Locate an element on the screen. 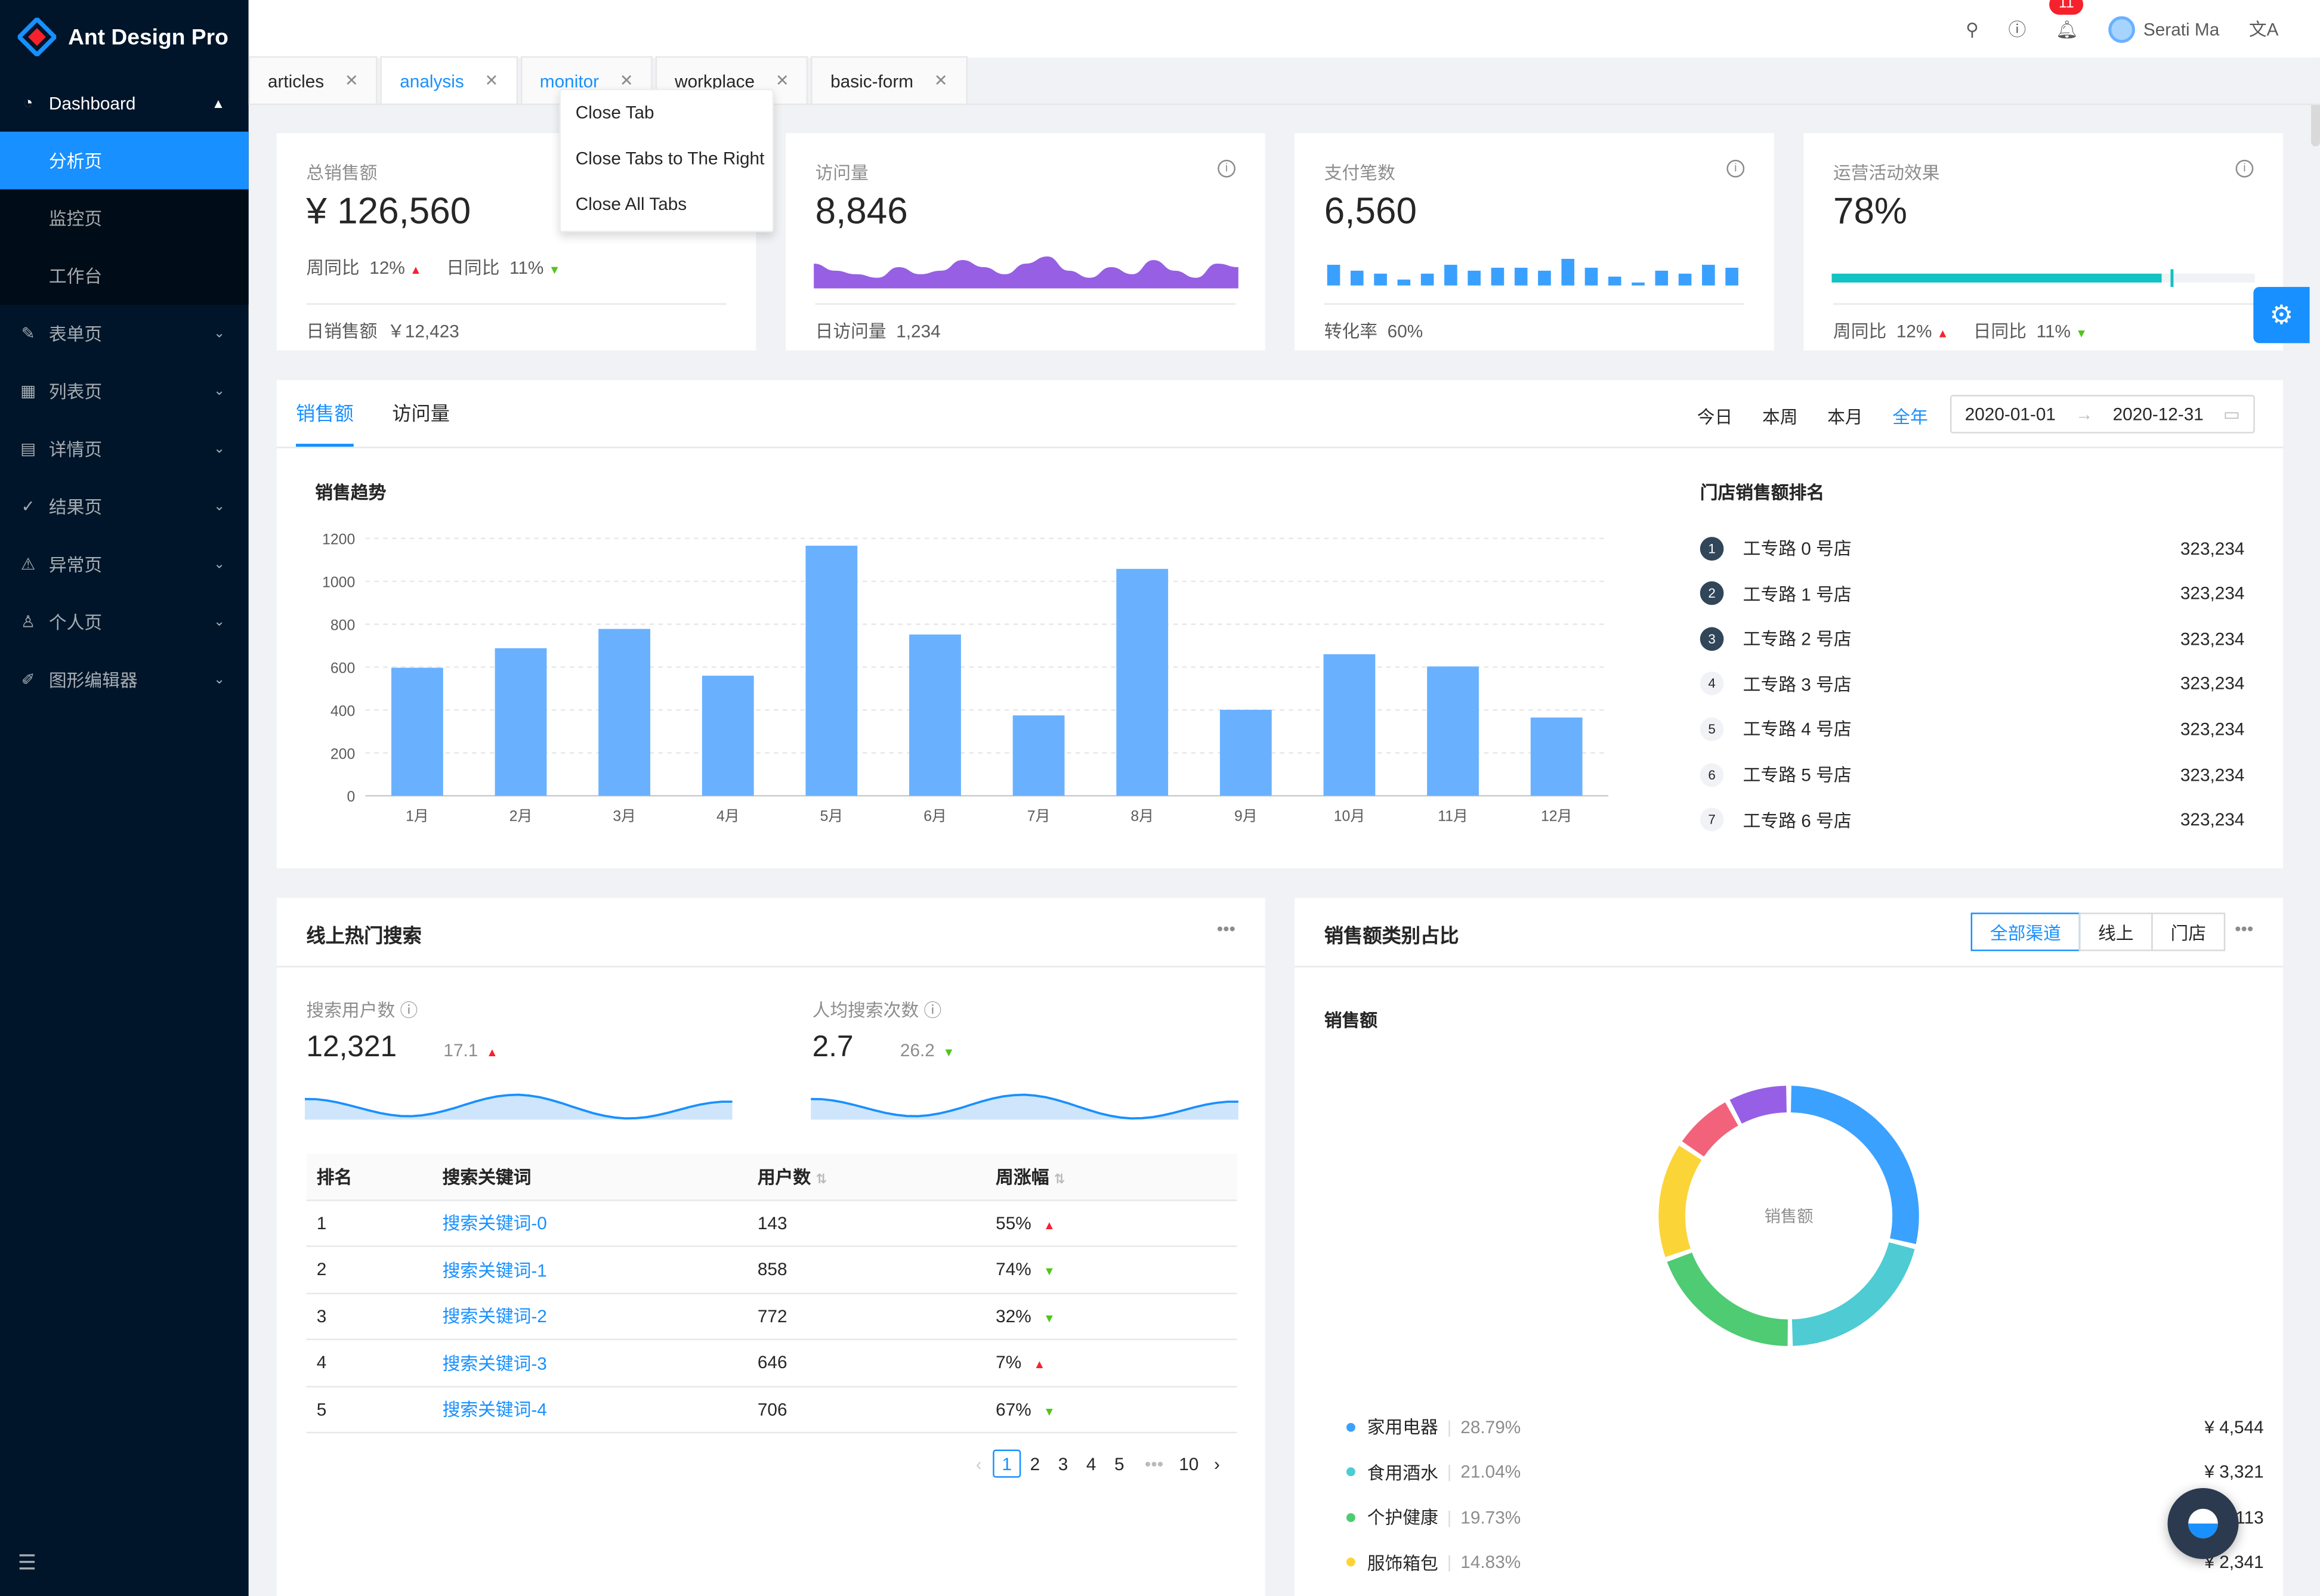 The height and width of the screenshot is (1596, 2320). menu-label: 结果页 is located at coordinates (75, 507).